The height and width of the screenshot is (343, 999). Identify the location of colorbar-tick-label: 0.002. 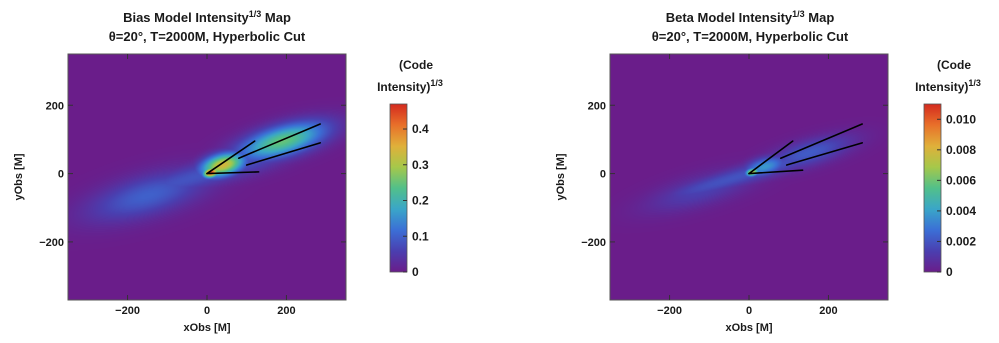
(961, 241).